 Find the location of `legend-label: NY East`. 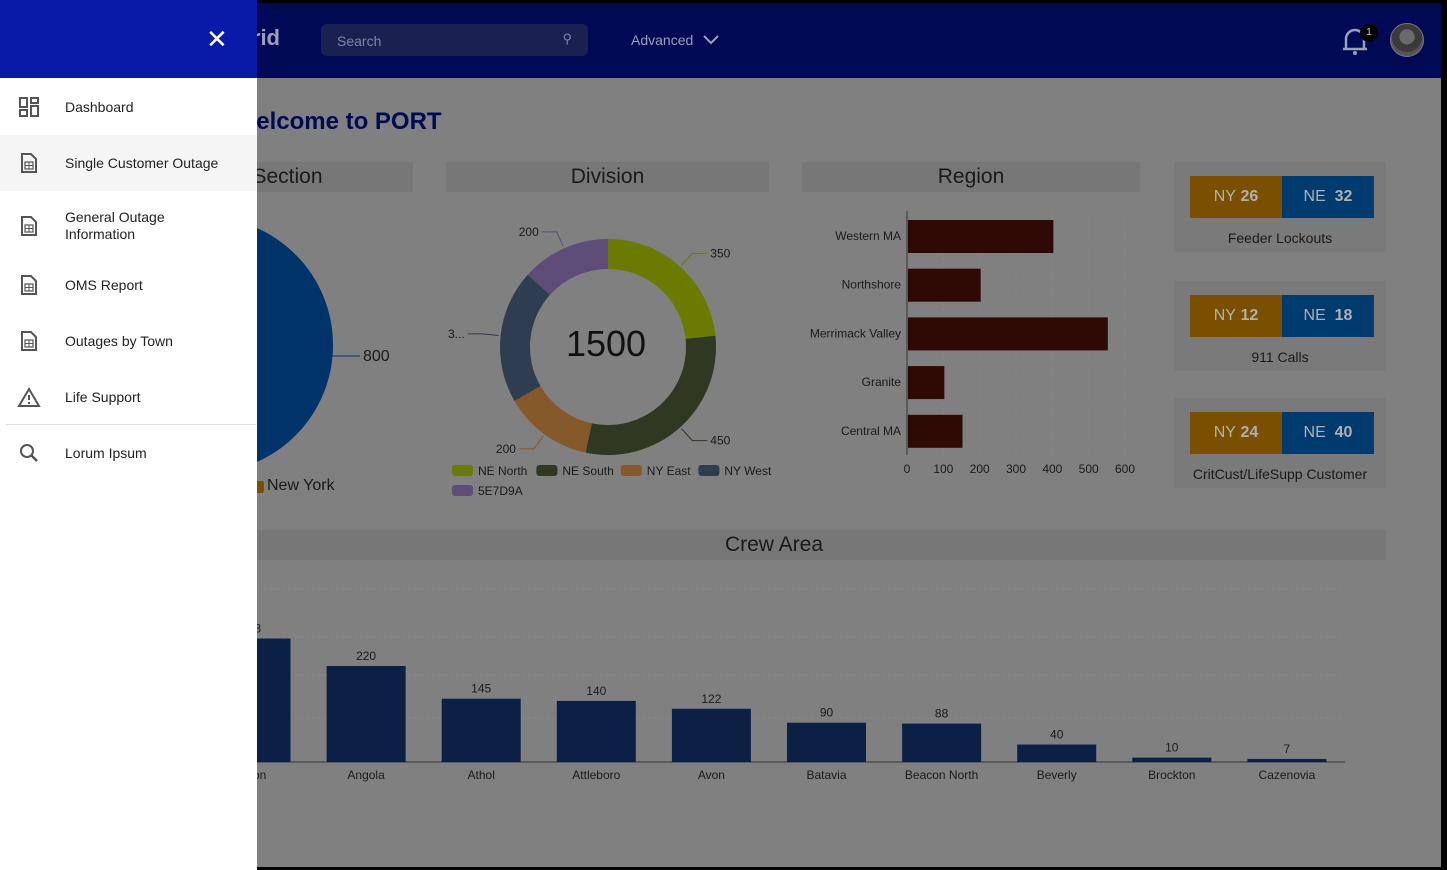

legend-label: NY East is located at coordinates (669, 471).